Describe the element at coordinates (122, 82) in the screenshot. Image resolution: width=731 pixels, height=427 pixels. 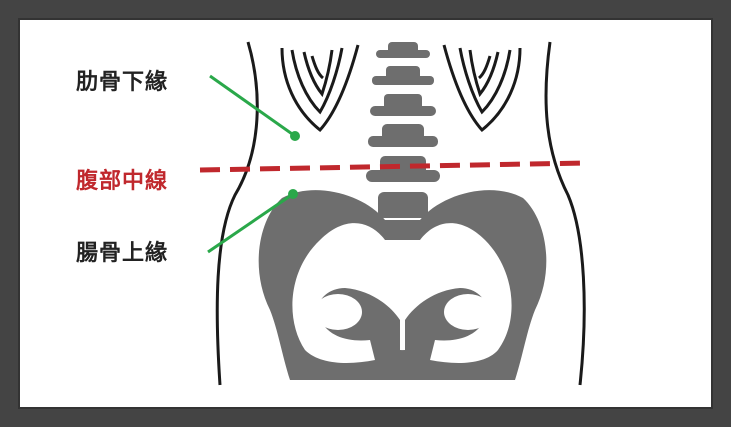
I see `rib-lower-margin-label: 肋骨下緣` at that location.